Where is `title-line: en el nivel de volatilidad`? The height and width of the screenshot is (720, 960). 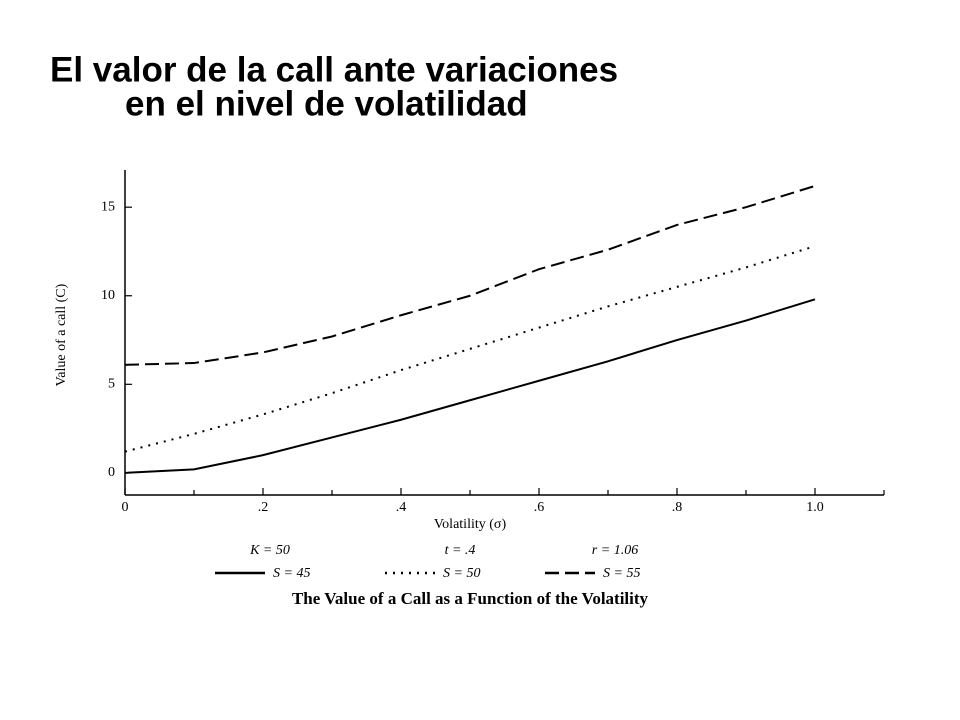
title-line: en el nivel de volatilidad is located at coordinates (326, 103).